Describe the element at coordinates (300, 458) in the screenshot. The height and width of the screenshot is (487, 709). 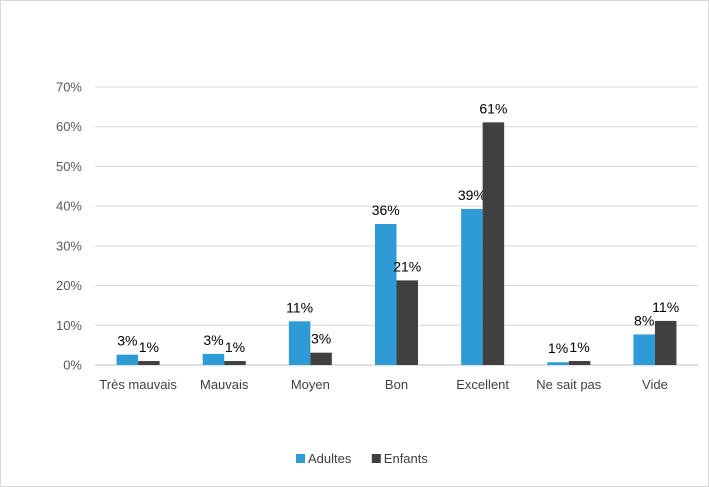
I see `legend-swatch-adultes` at that location.